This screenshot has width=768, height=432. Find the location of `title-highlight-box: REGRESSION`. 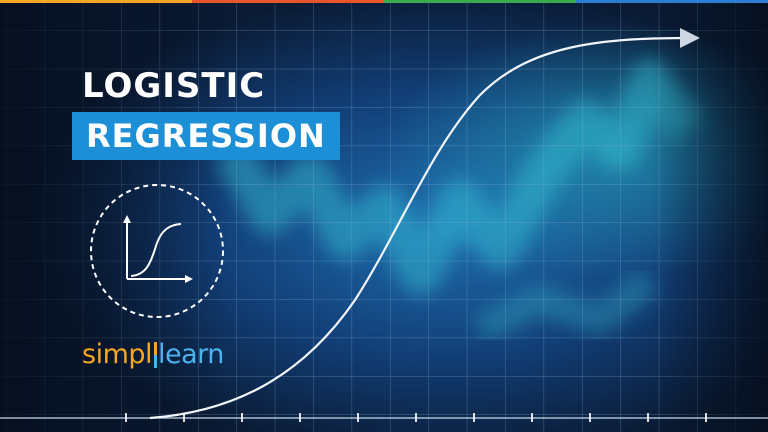

title-highlight-box: REGRESSION is located at coordinates (206, 136).